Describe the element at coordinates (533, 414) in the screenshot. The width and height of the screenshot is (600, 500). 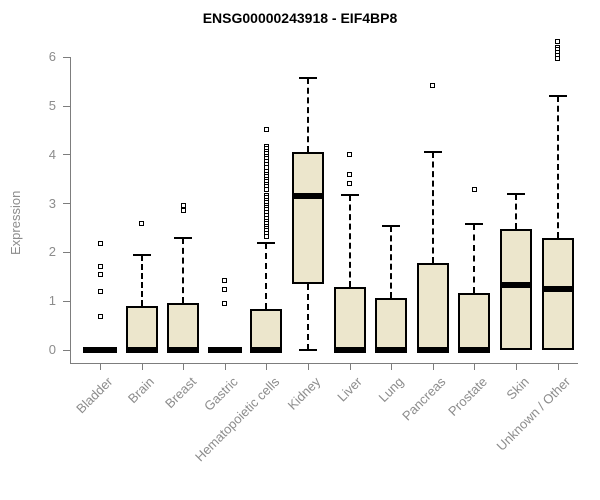
I see `x-category-label: Unknown / Other` at that location.